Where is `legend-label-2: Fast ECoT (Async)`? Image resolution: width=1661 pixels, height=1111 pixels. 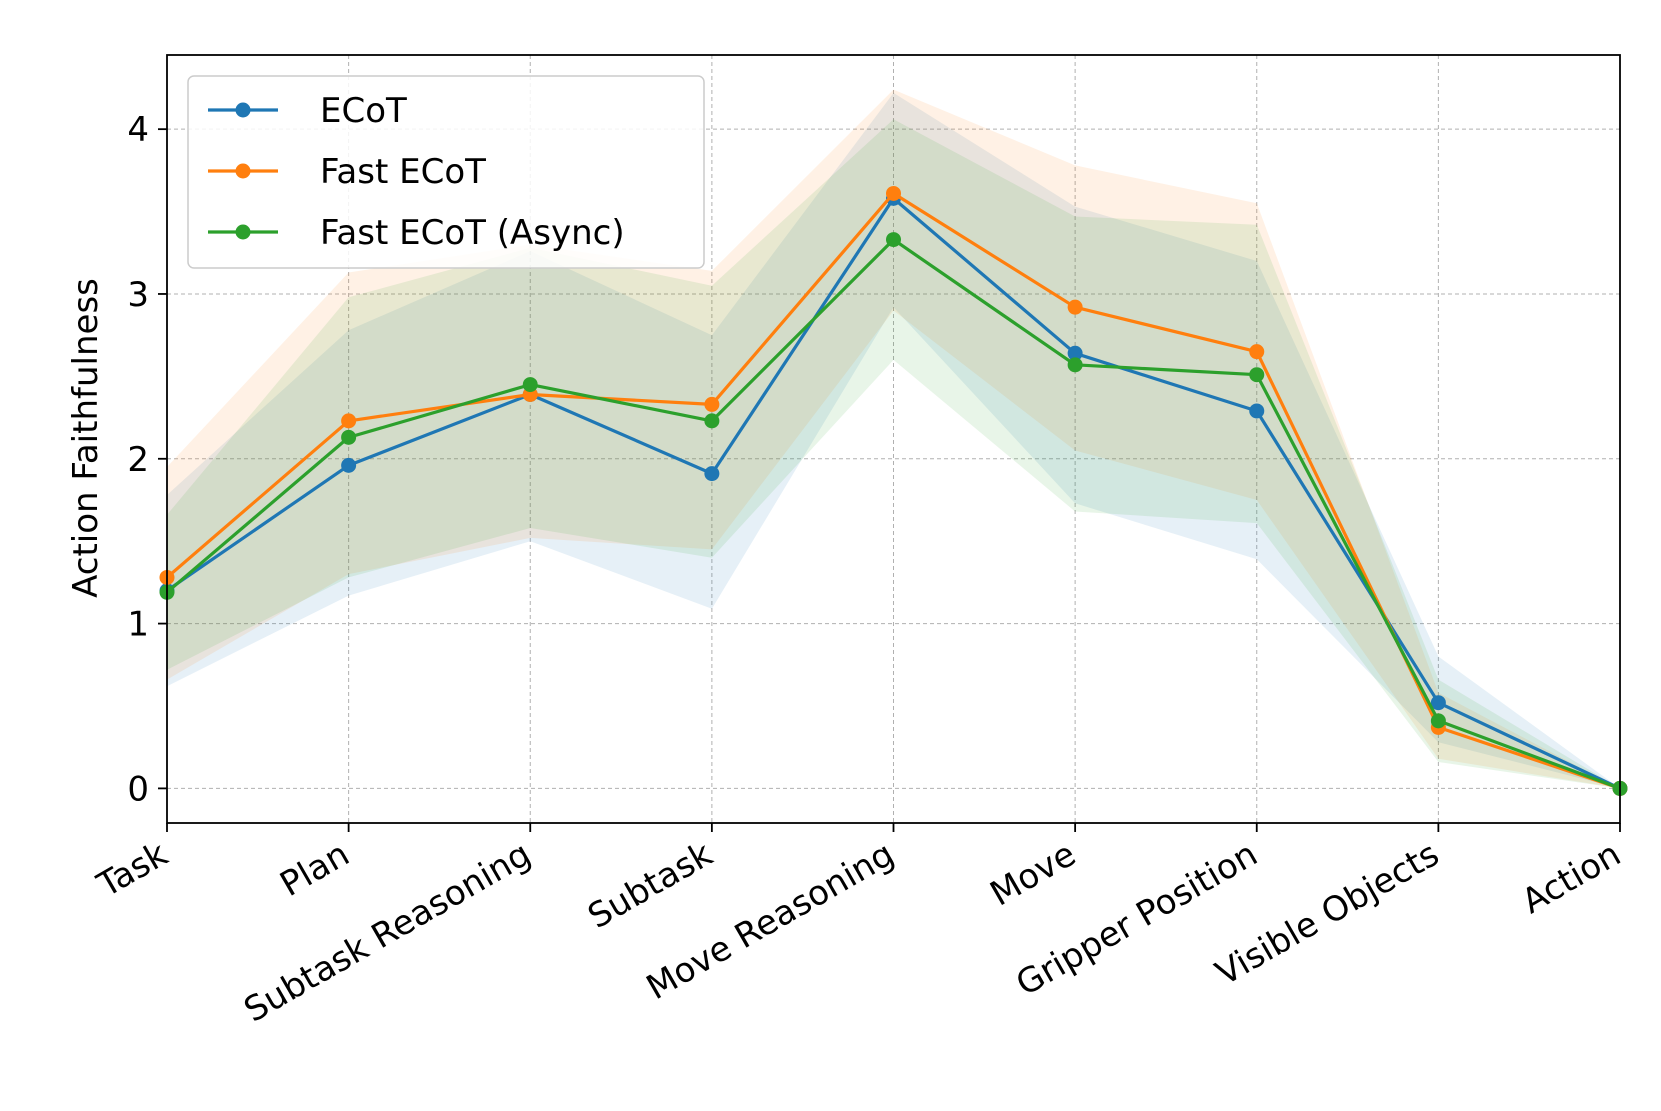 legend-label-2: Fast ECoT (Async) is located at coordinates (472, 233).